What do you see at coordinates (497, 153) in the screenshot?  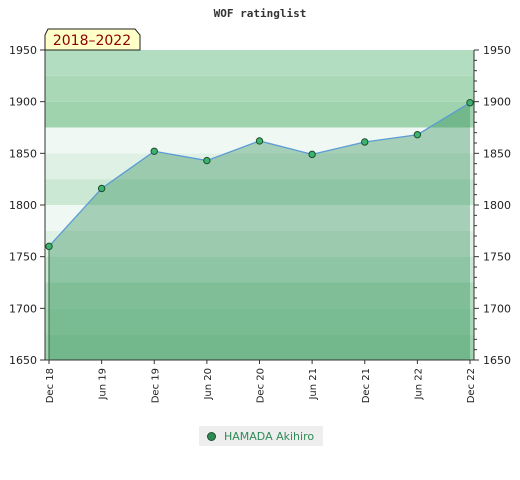 I see `right-y-tick-label: 1850` at bounding box center [497, 153].